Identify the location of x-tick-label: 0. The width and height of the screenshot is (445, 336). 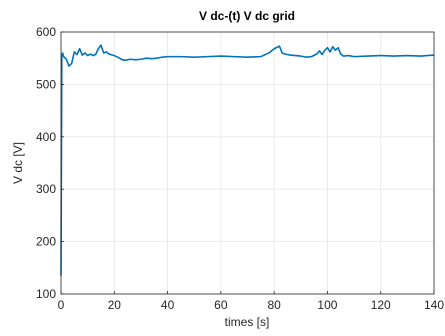
(61, 305).